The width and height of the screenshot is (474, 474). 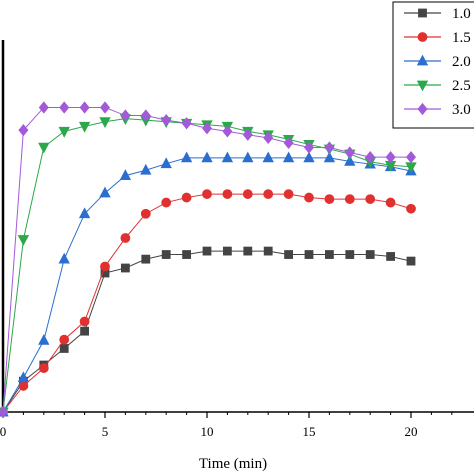 What do you see at coordinates (461, 14) in the screenshot?
I see `legend-label: 1.0` at bounding box center [461, 14].